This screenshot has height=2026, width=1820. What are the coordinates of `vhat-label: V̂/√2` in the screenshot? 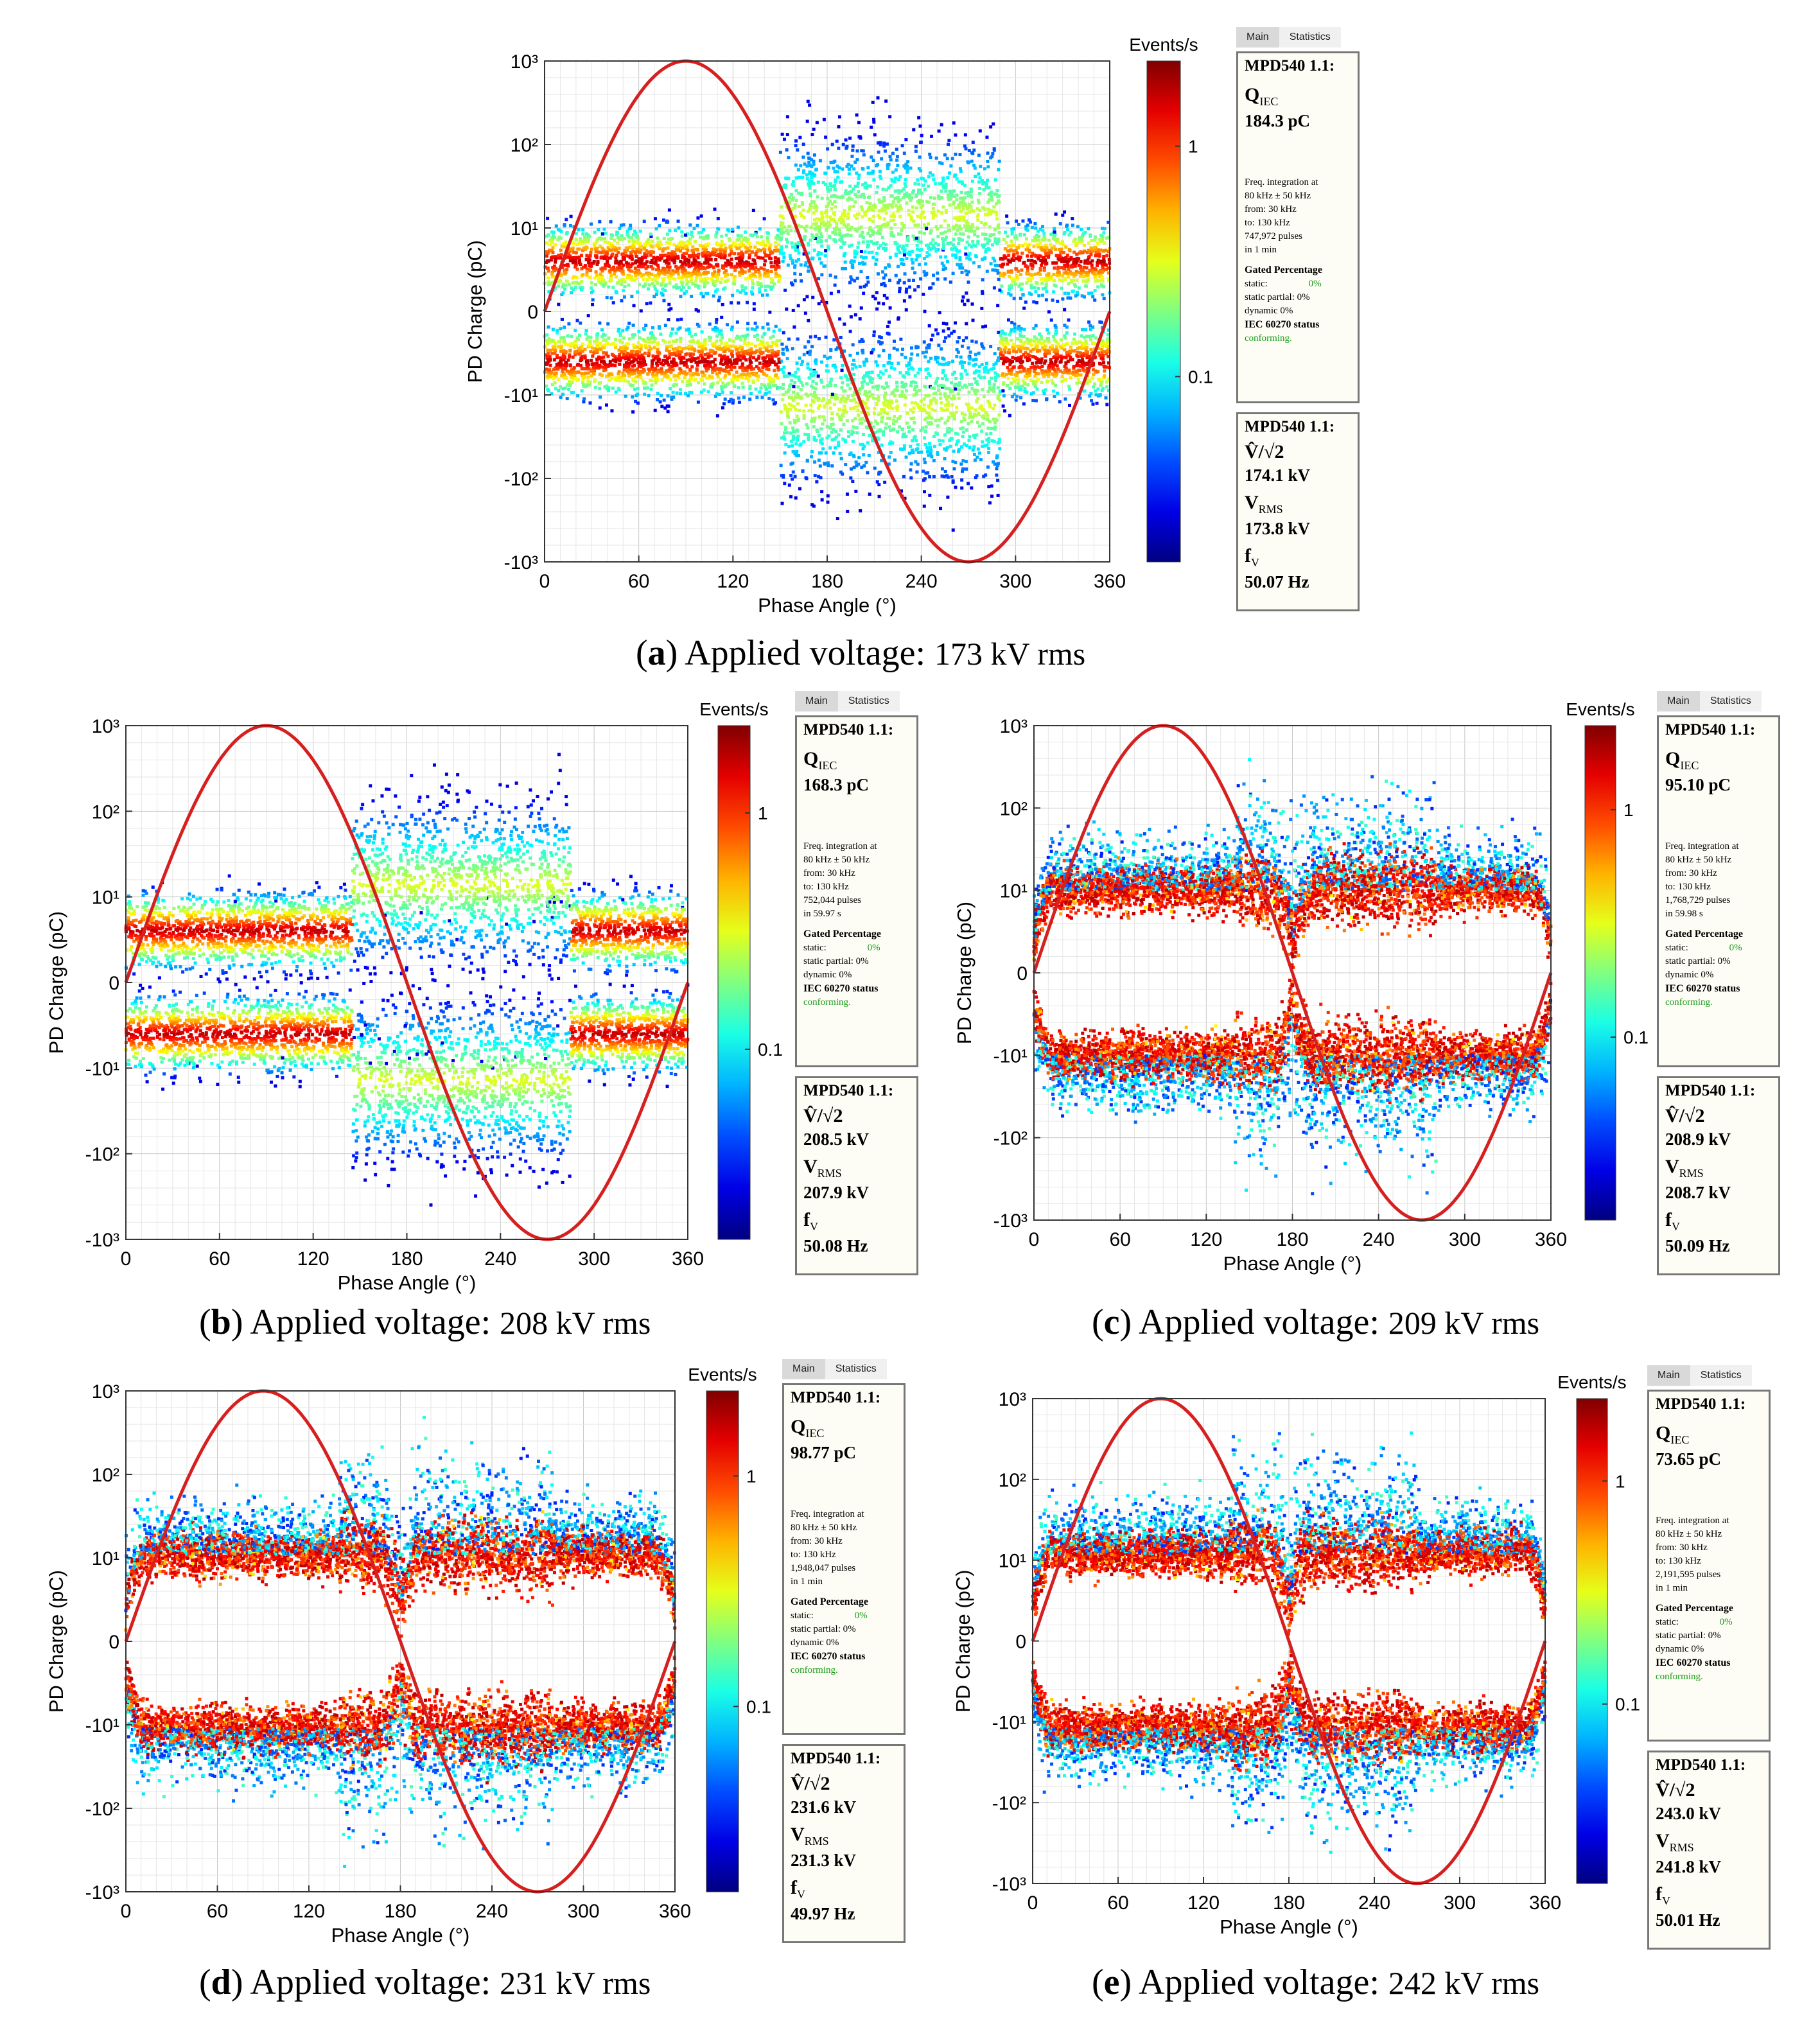 It's located at (1709, 1790).